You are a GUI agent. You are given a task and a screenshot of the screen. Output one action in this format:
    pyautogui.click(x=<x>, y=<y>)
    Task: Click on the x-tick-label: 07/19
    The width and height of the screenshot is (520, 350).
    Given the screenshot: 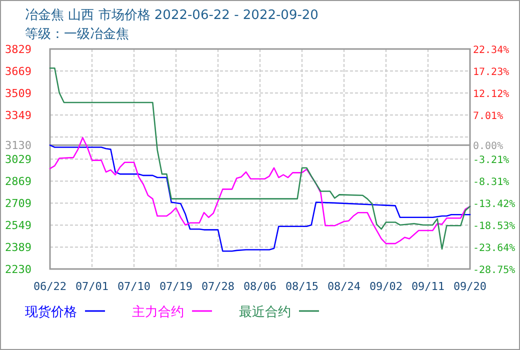 What is the action you would take?
    pyautogui.click(x=176, y=286)
    